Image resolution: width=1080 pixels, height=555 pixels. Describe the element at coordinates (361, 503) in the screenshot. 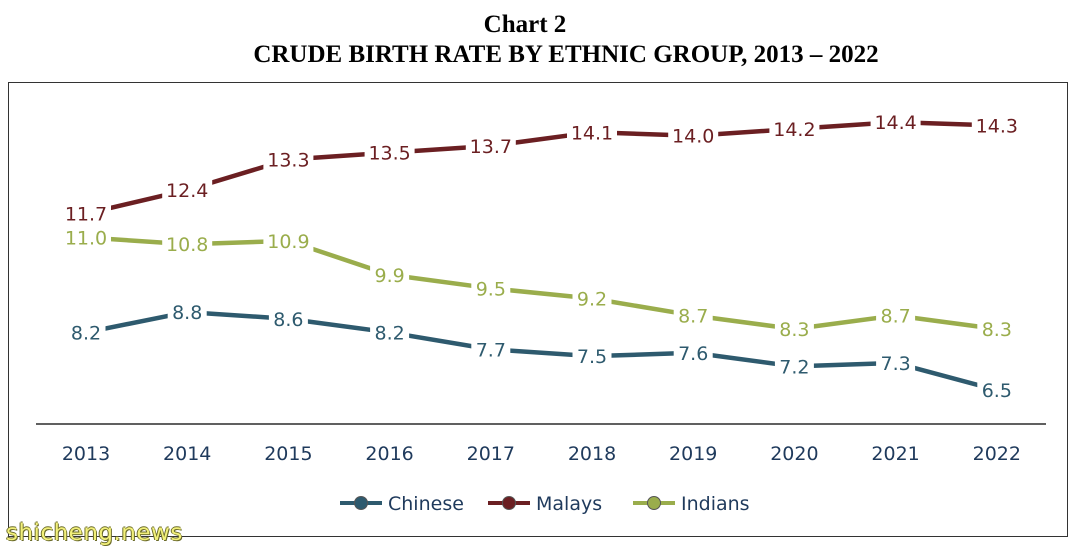

I see `legend-marker-chinese` at that location.